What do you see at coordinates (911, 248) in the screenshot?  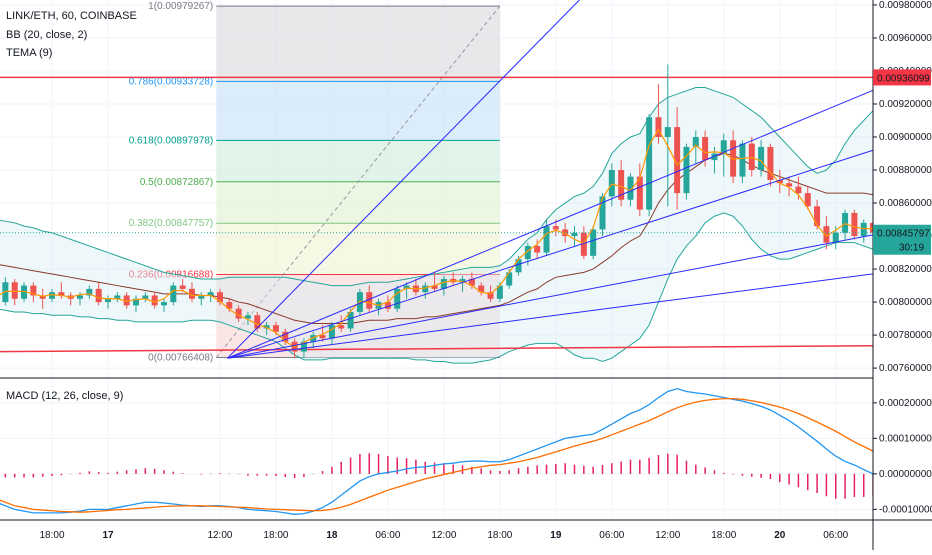 I see `countdown-text: 30:19` at bounding box center [911, 248].